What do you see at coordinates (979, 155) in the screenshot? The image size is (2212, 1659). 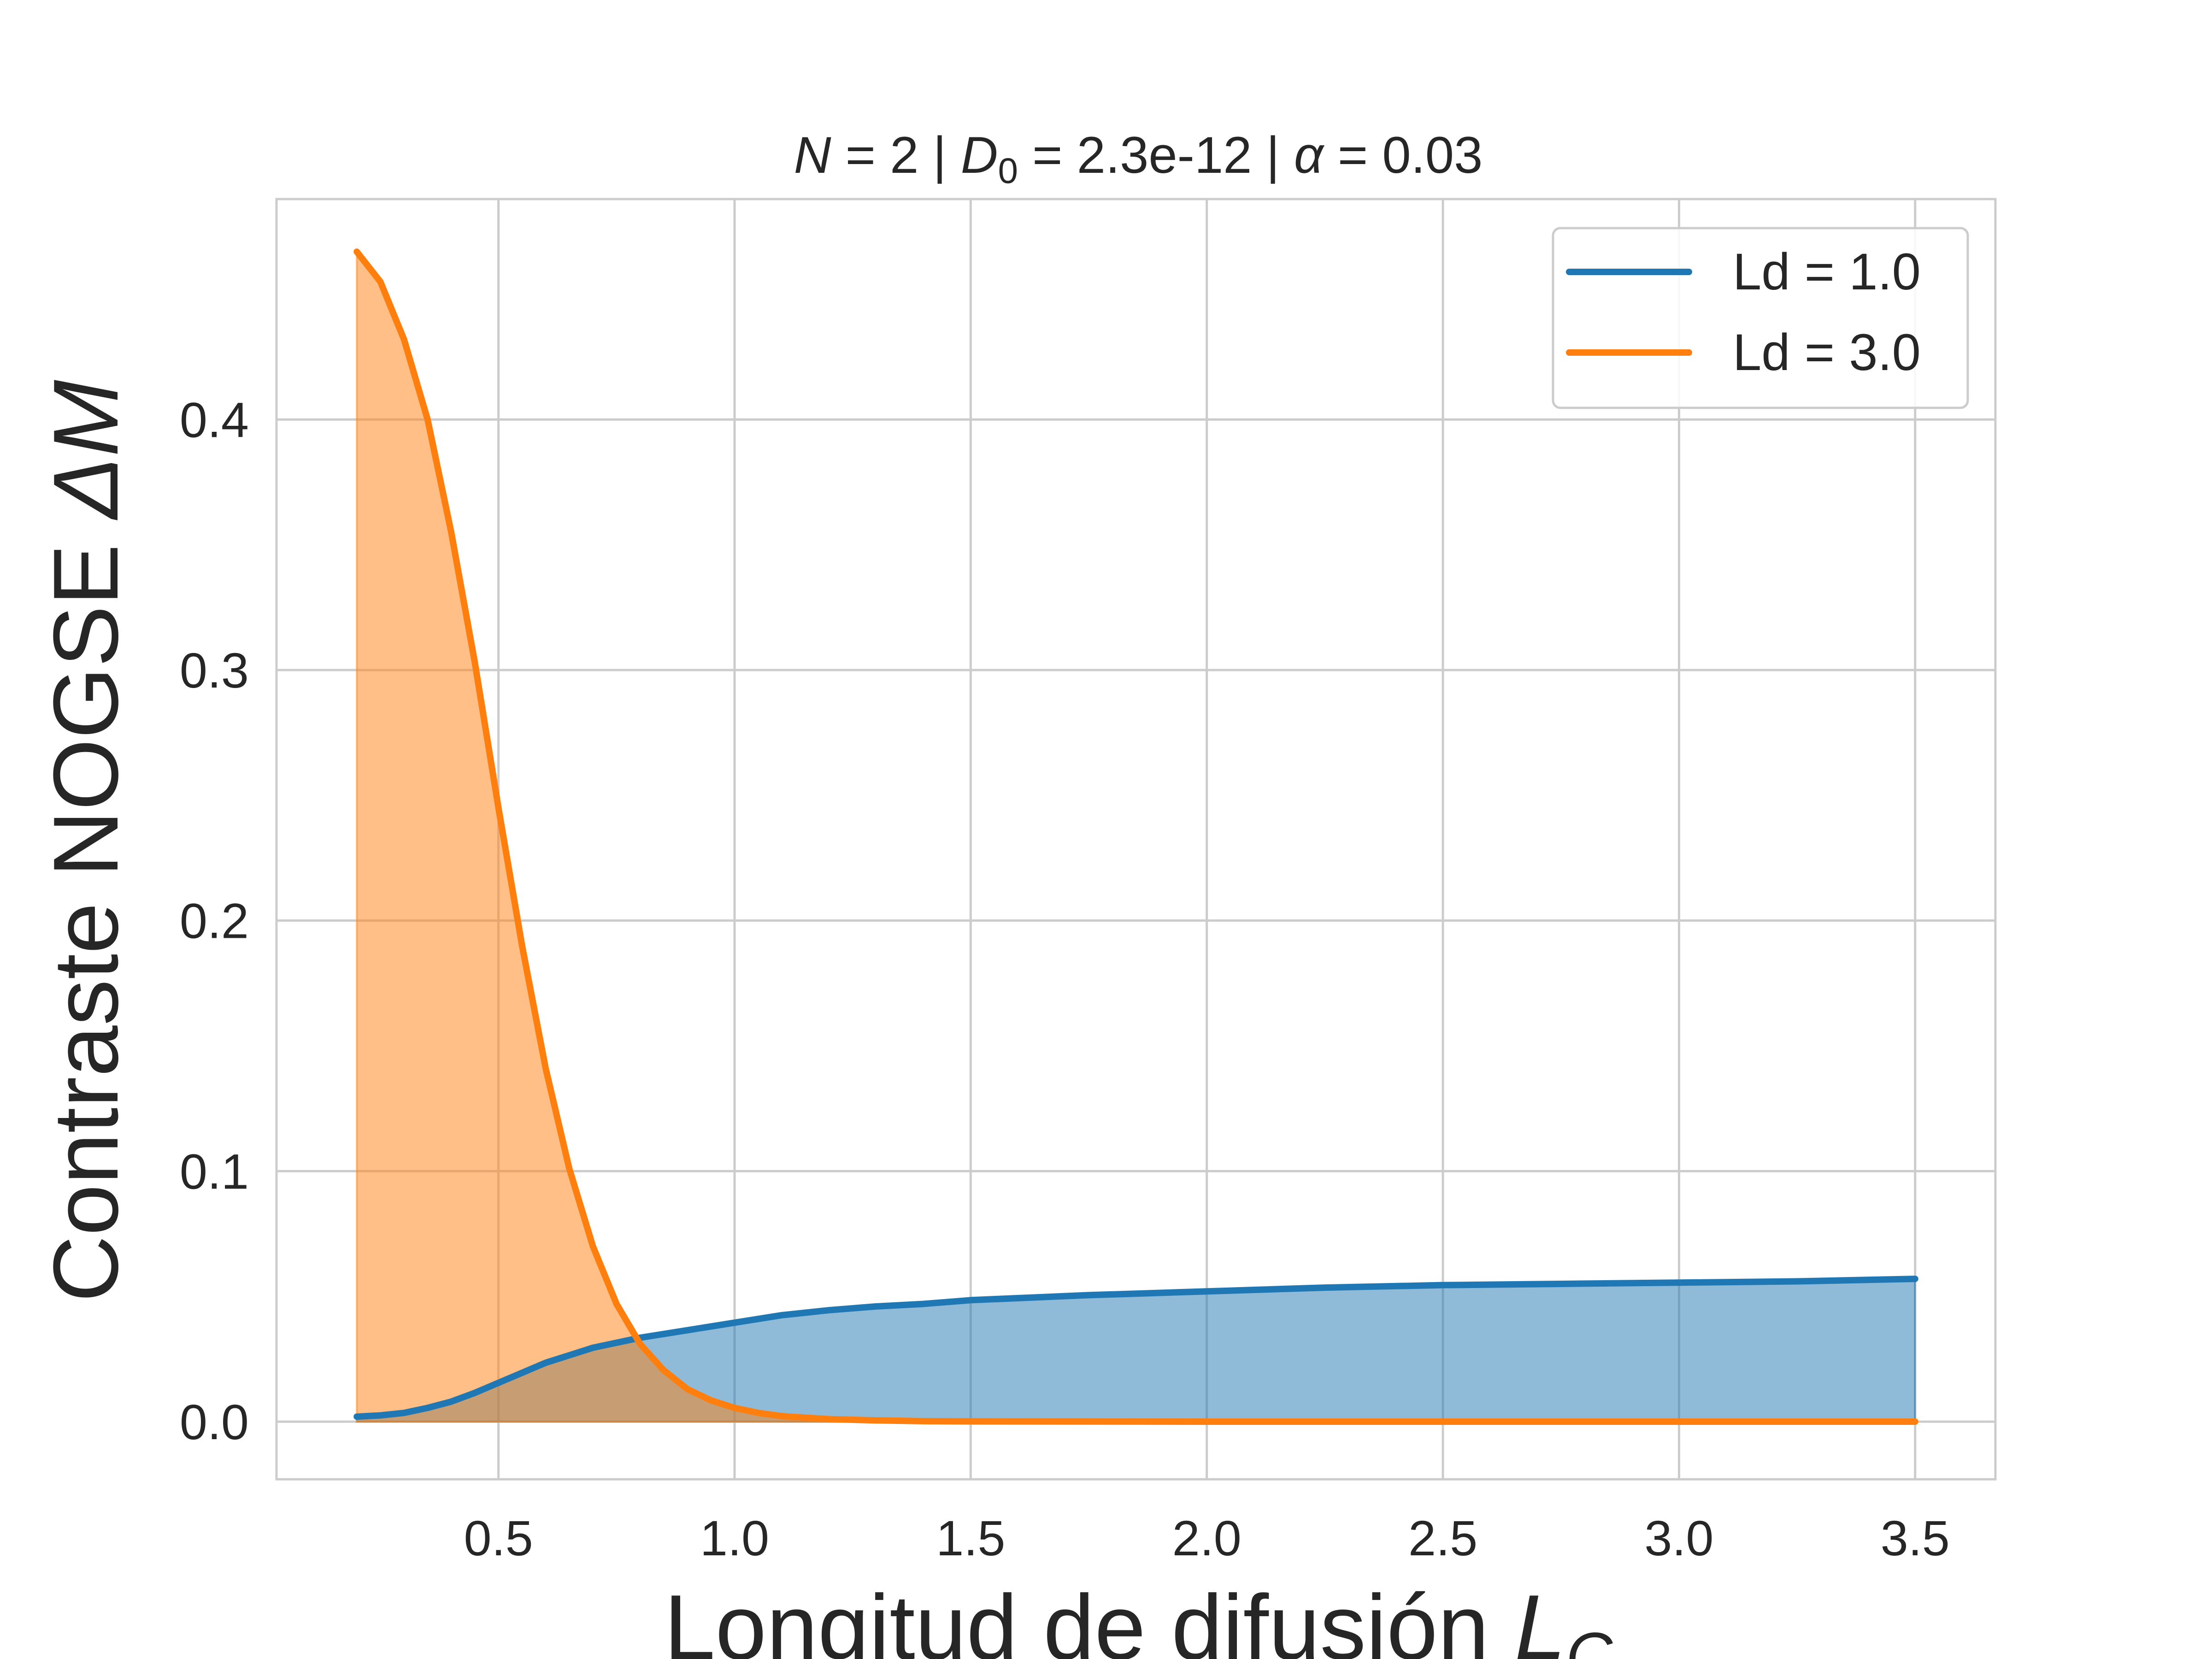 I see `title-d-symbol: D` at bounding box center [979, 155].